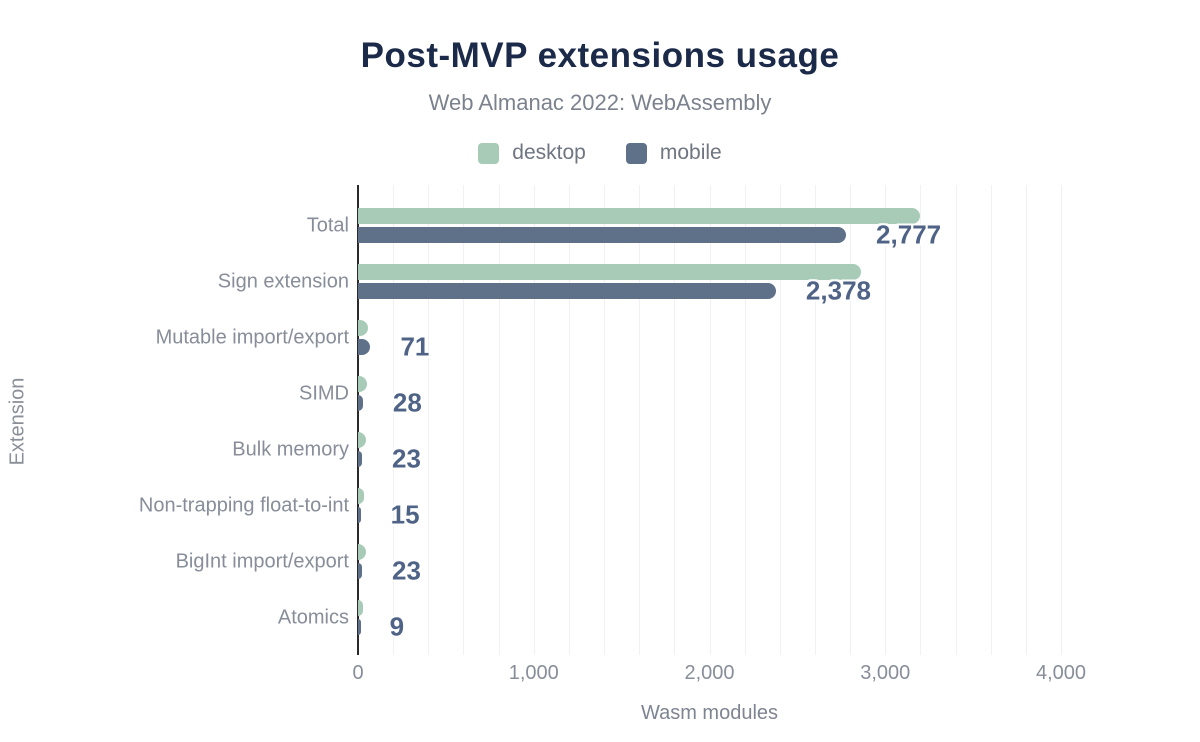  I want to click on value-label-2: 71, so click(415, 346).